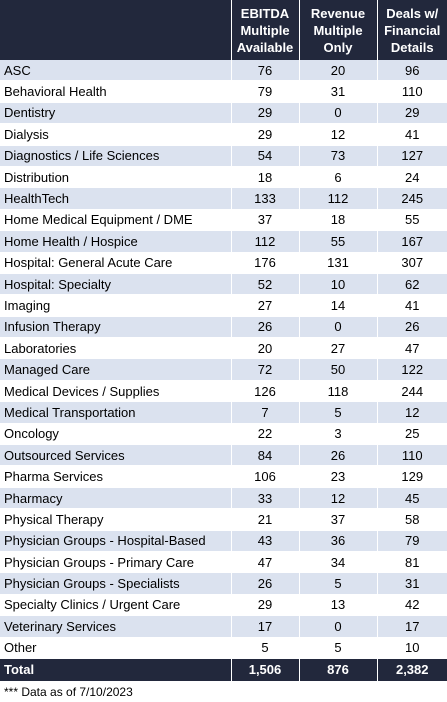 Image resolution: width=447 pixels, height=702 pixels. Describe the element at coordinates (116, 583) in the screenshot. I see `sector-cell: Physician Groups - Specialists` at that location.